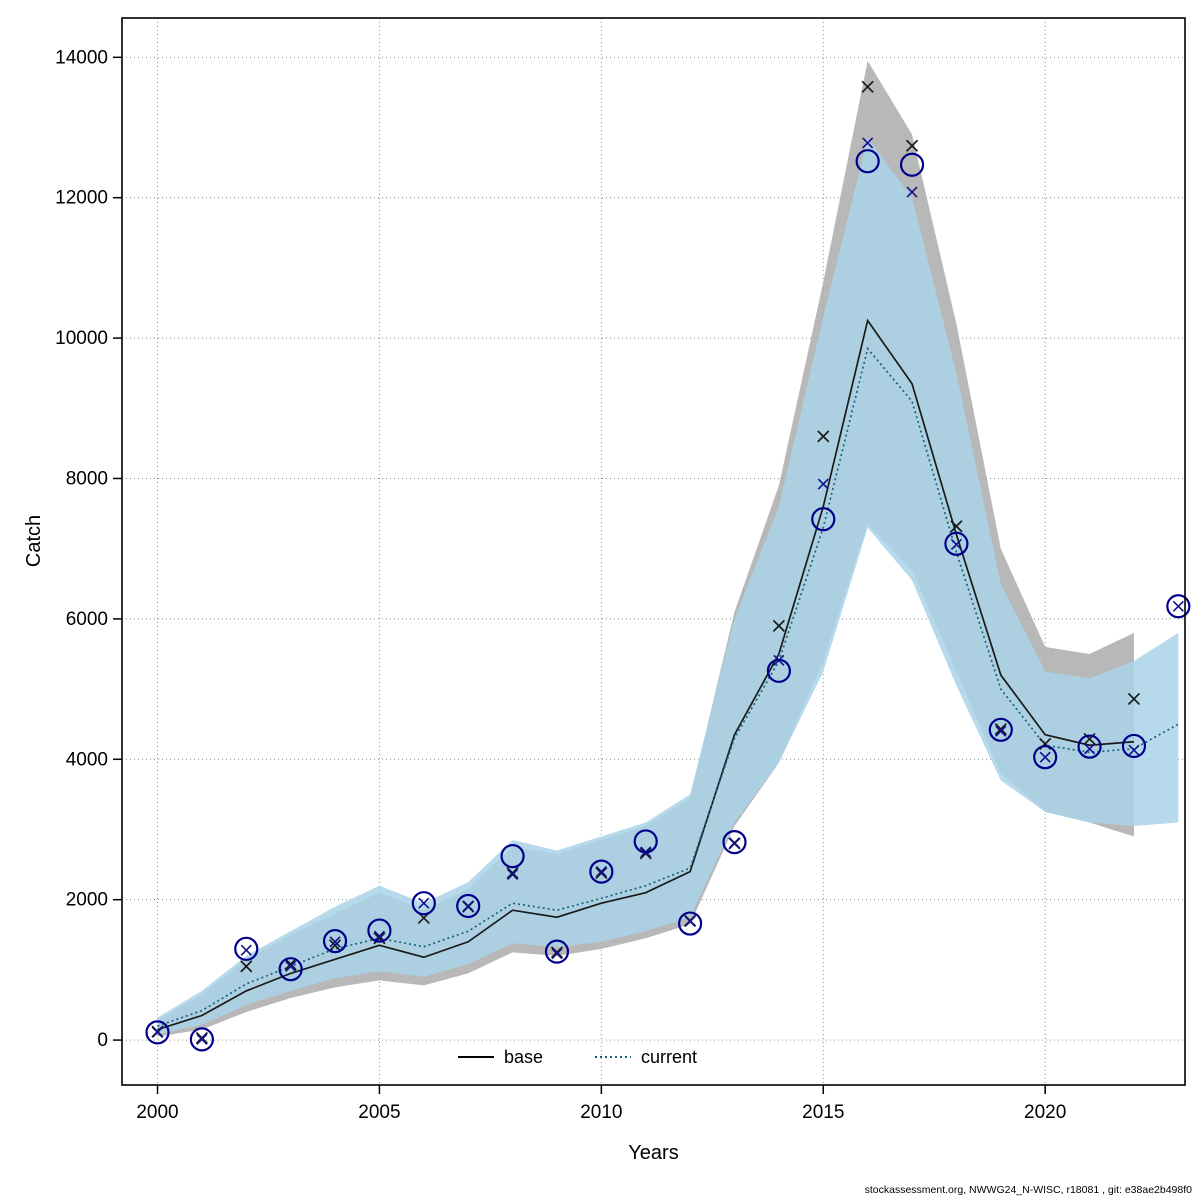  What do you see at coordinates (653, 1153) in the screenshot?
I see `x-axis-title: Years` at bounding box center [653, 1153].